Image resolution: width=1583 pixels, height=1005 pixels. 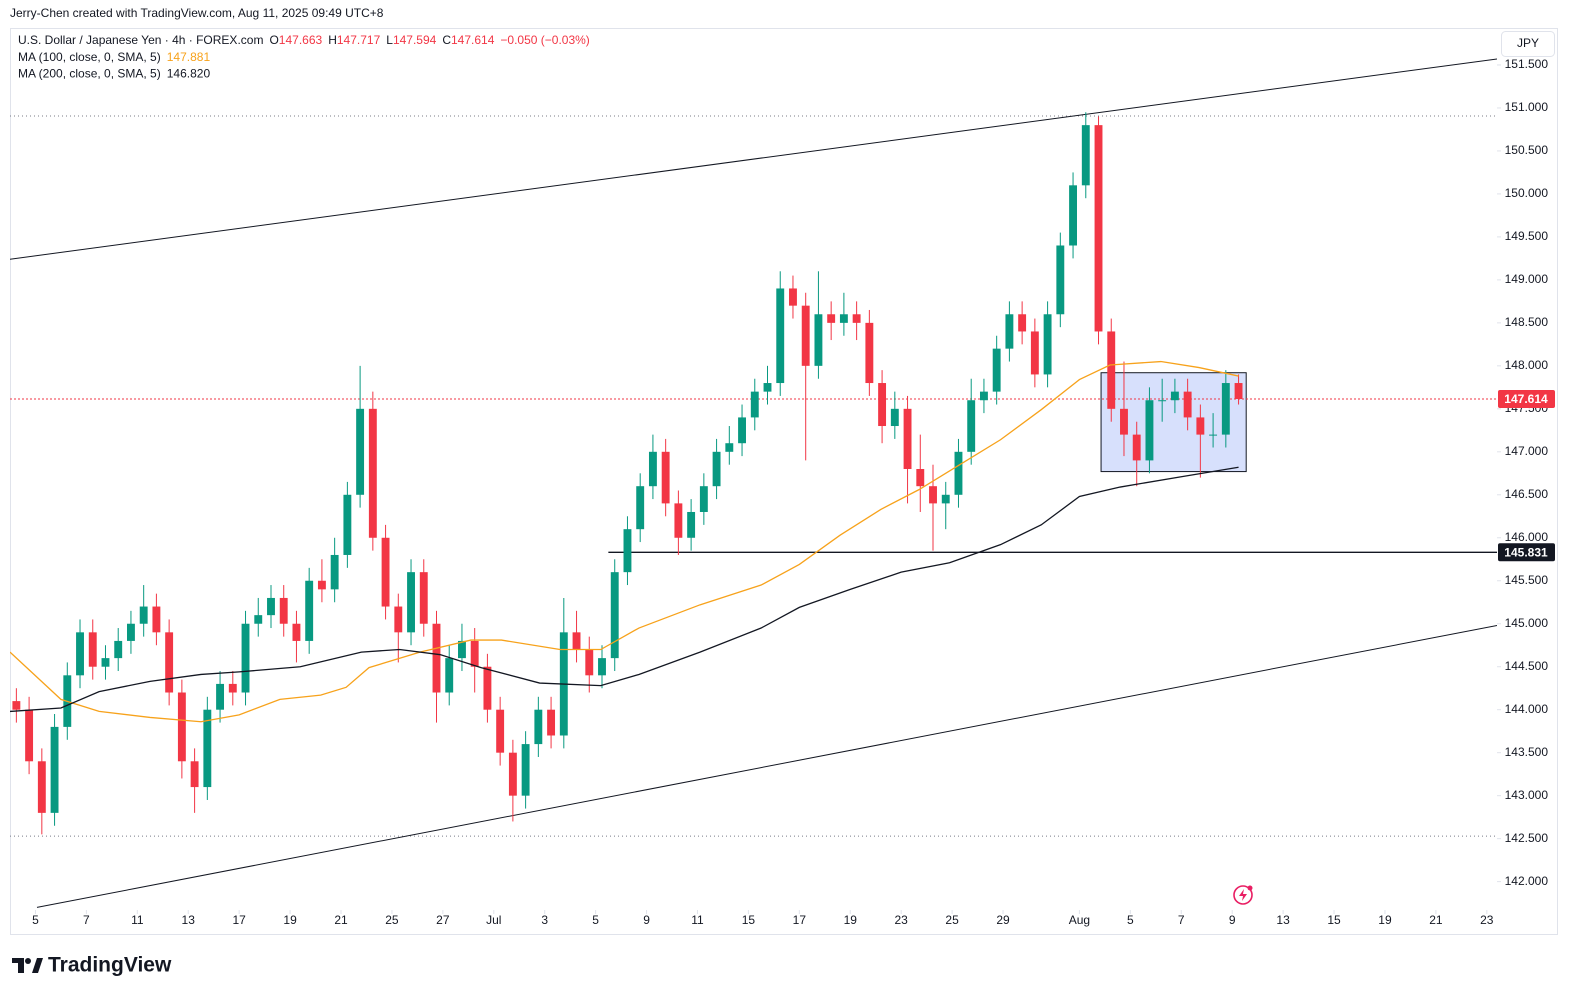 I want to click on y-tick-label: 149.500, so click(x=1527, y=236).